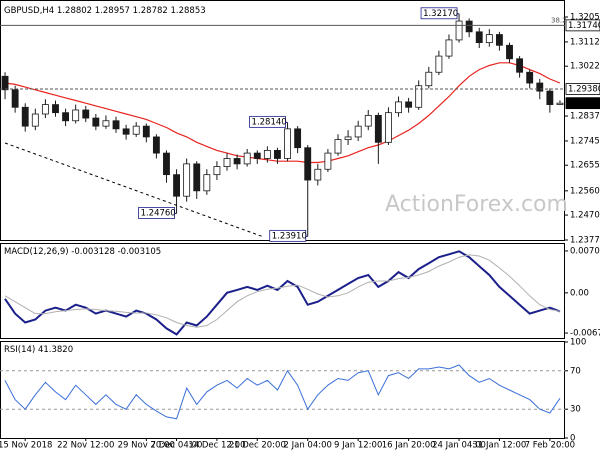  I want to click on x-tick-label: 15 Nov 2018, so click(26, 445).